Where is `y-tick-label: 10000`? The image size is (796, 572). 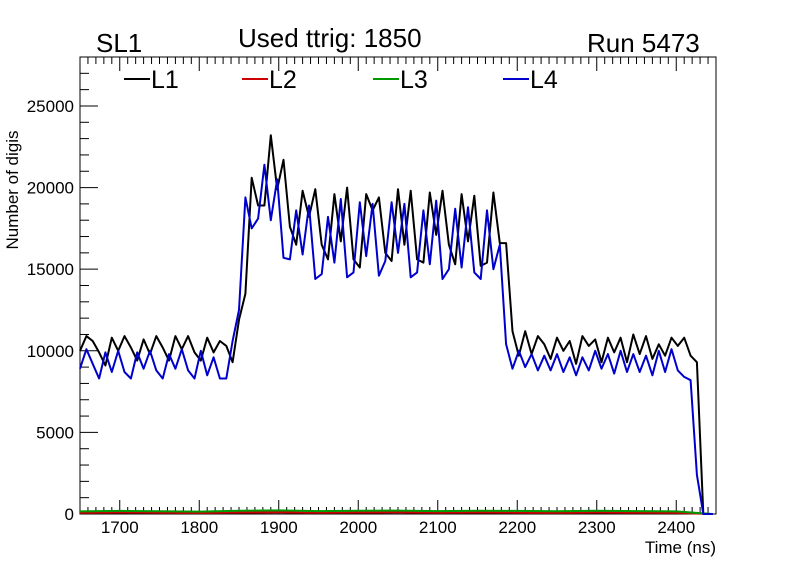 y-tick-label: 10000 is located at coordinates (50, 351).